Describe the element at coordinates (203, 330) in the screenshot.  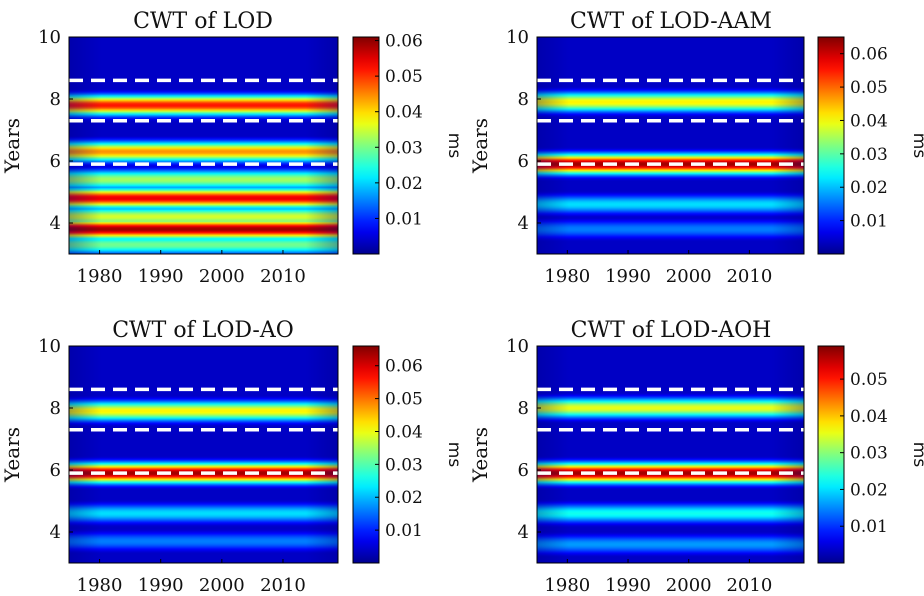
I see `chart-title: CWT of LOD-AO` at that location.